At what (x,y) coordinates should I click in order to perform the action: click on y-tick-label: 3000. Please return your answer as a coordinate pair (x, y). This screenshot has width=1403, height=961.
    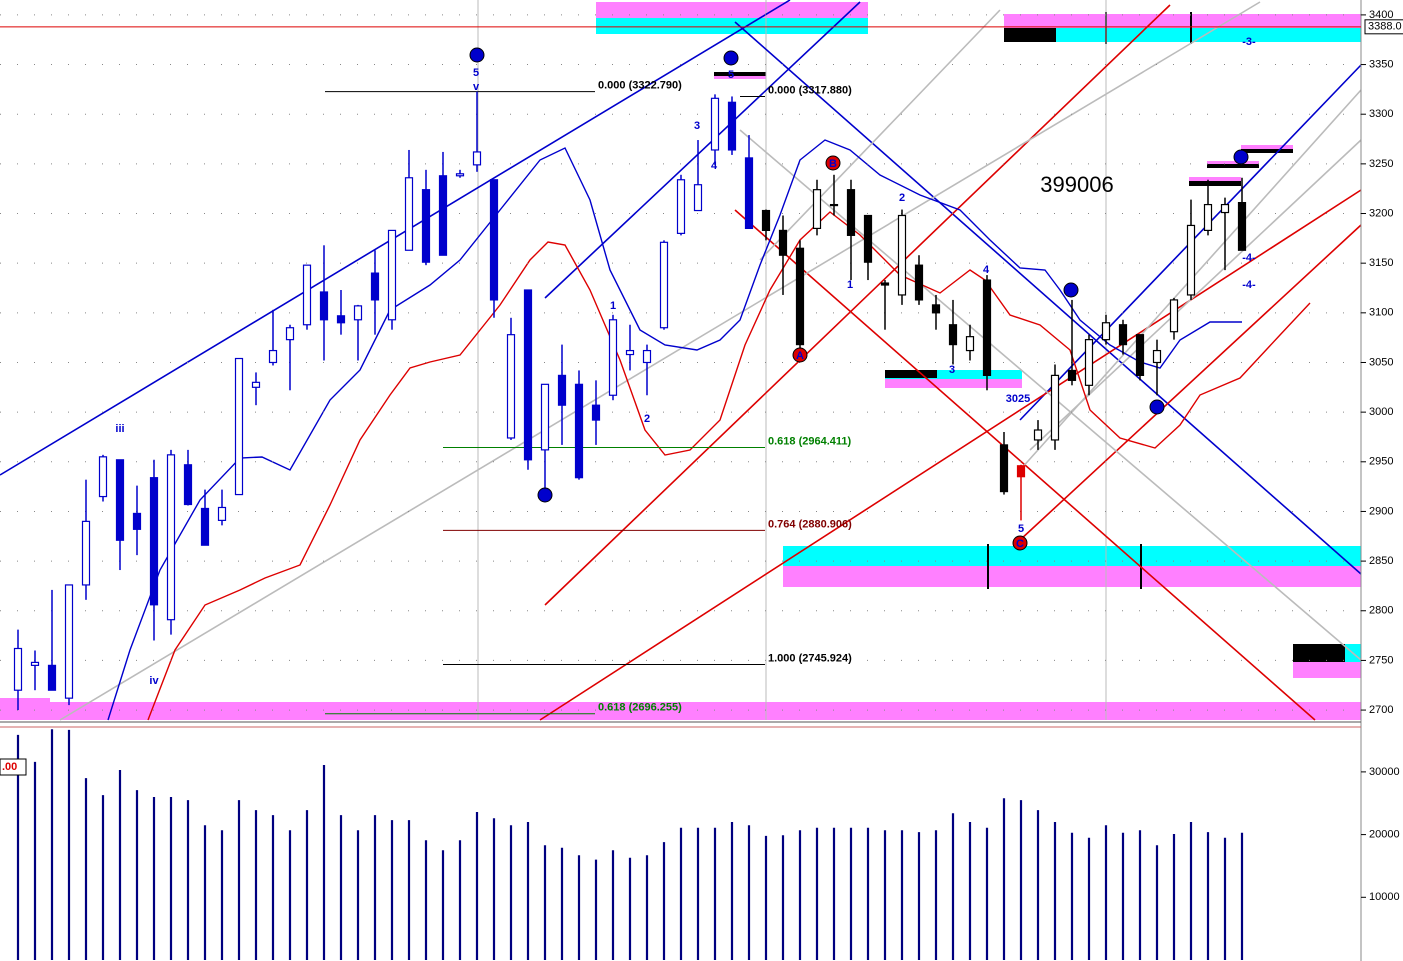
    Looking at the image, I should click on (1381, 412).